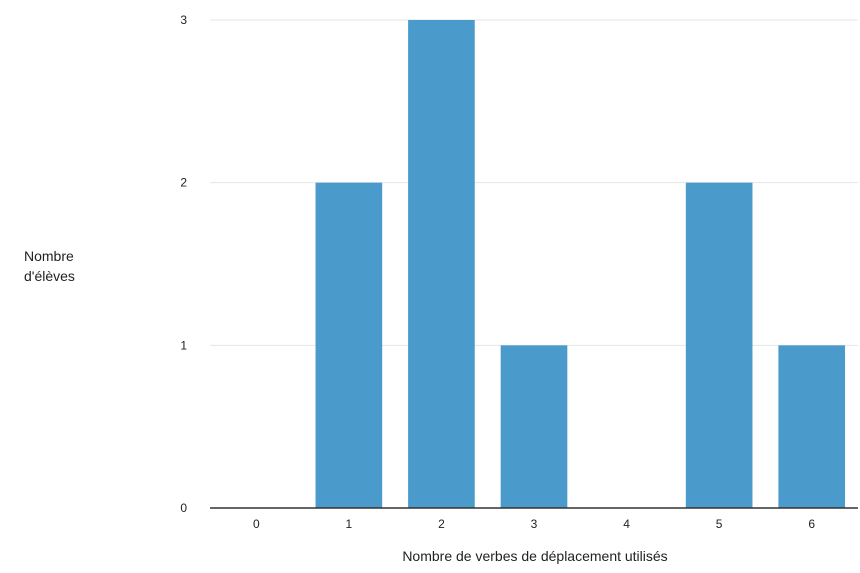 This screenshot has height=573, width=860. What do you see at coordinates (626, 524) in the screenshot?
I see `x-tick-label: 4` at bounding box center [626, 524].